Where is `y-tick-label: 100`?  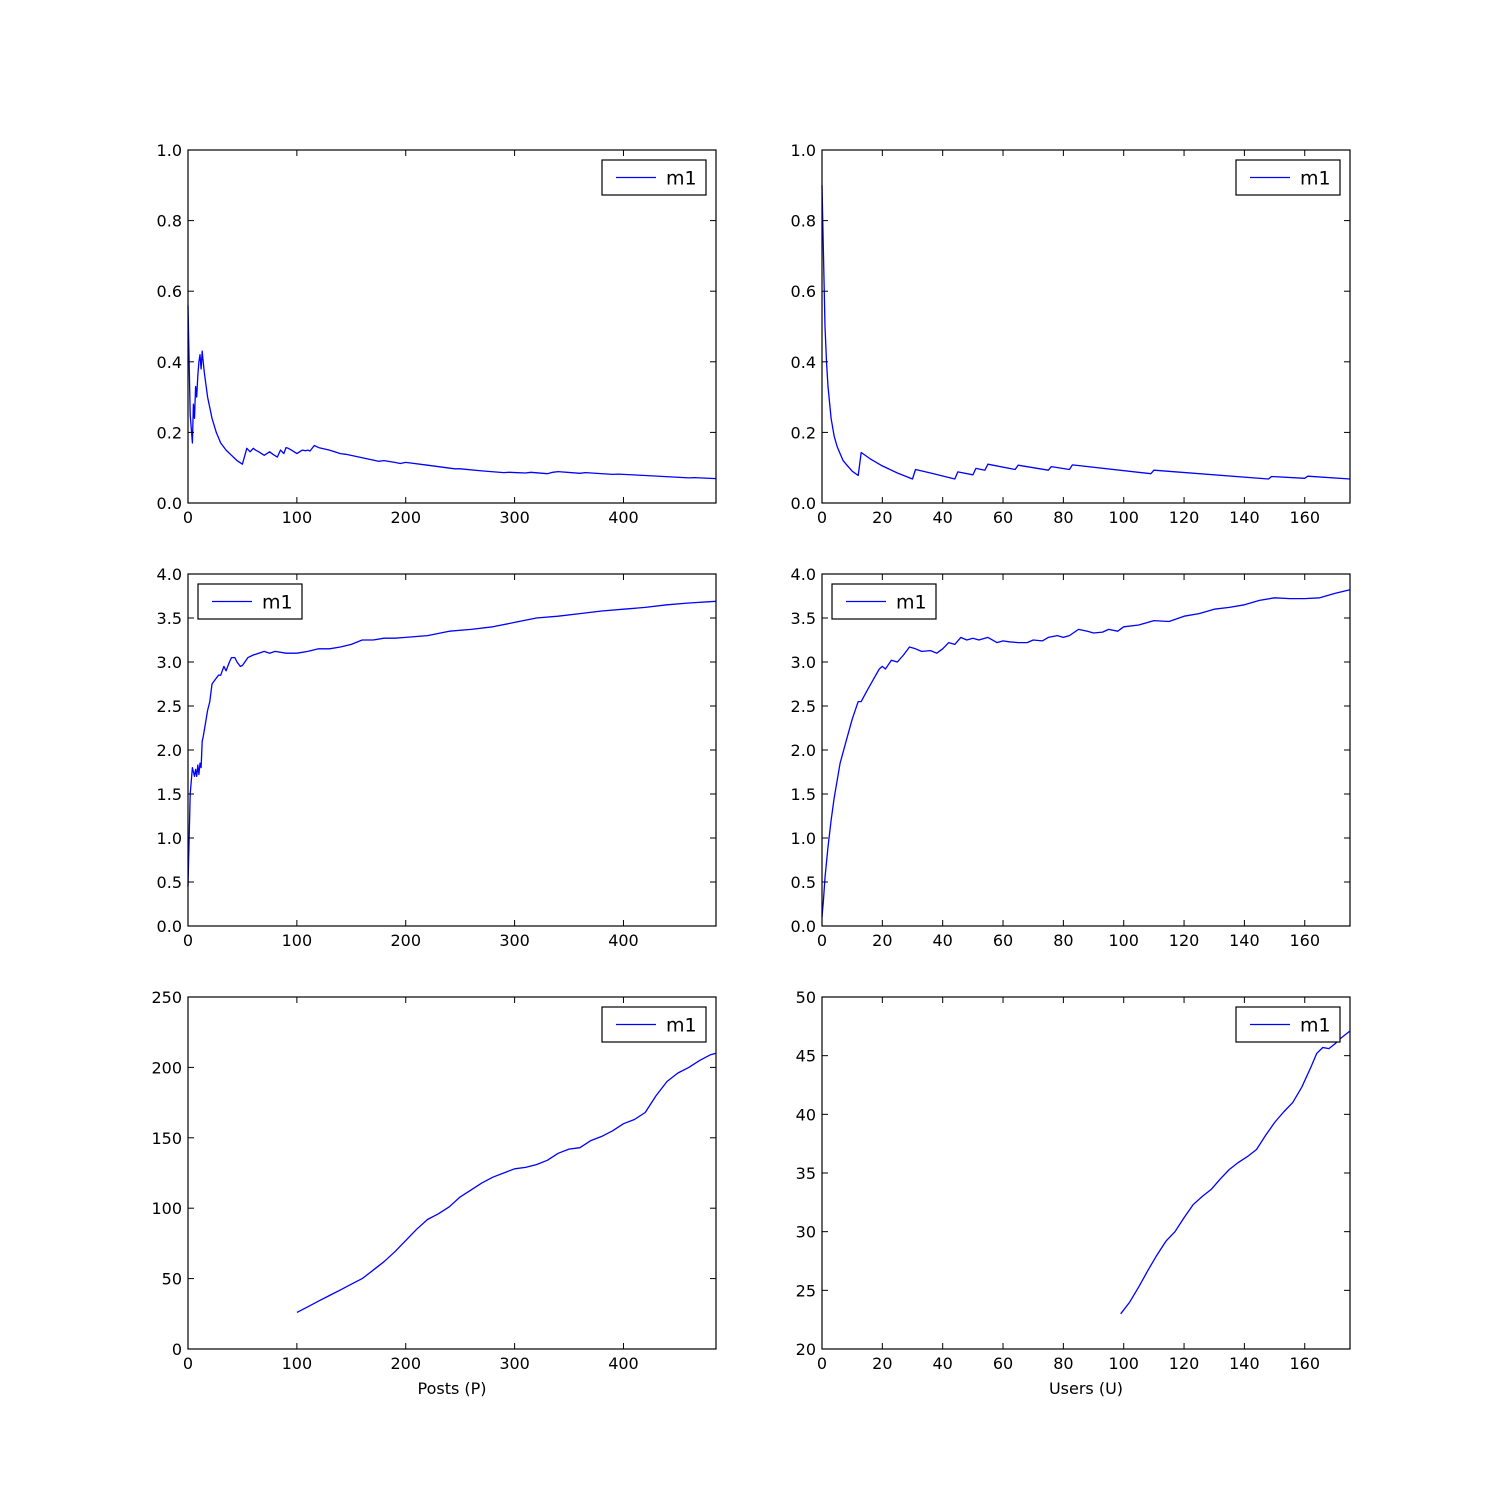 y-tick-label: 100 is located at coordinates (166, 1208).